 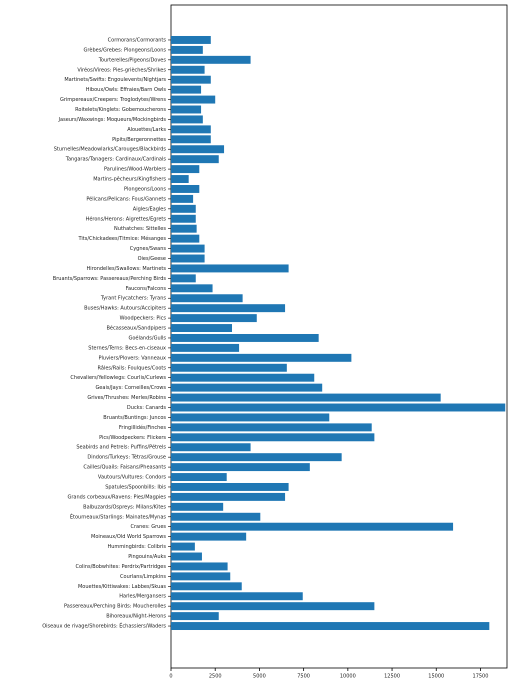 I want to click on y-tick-label: Roitelets/Kinglets: Gobemoucherons, so click(x=120, y=110).